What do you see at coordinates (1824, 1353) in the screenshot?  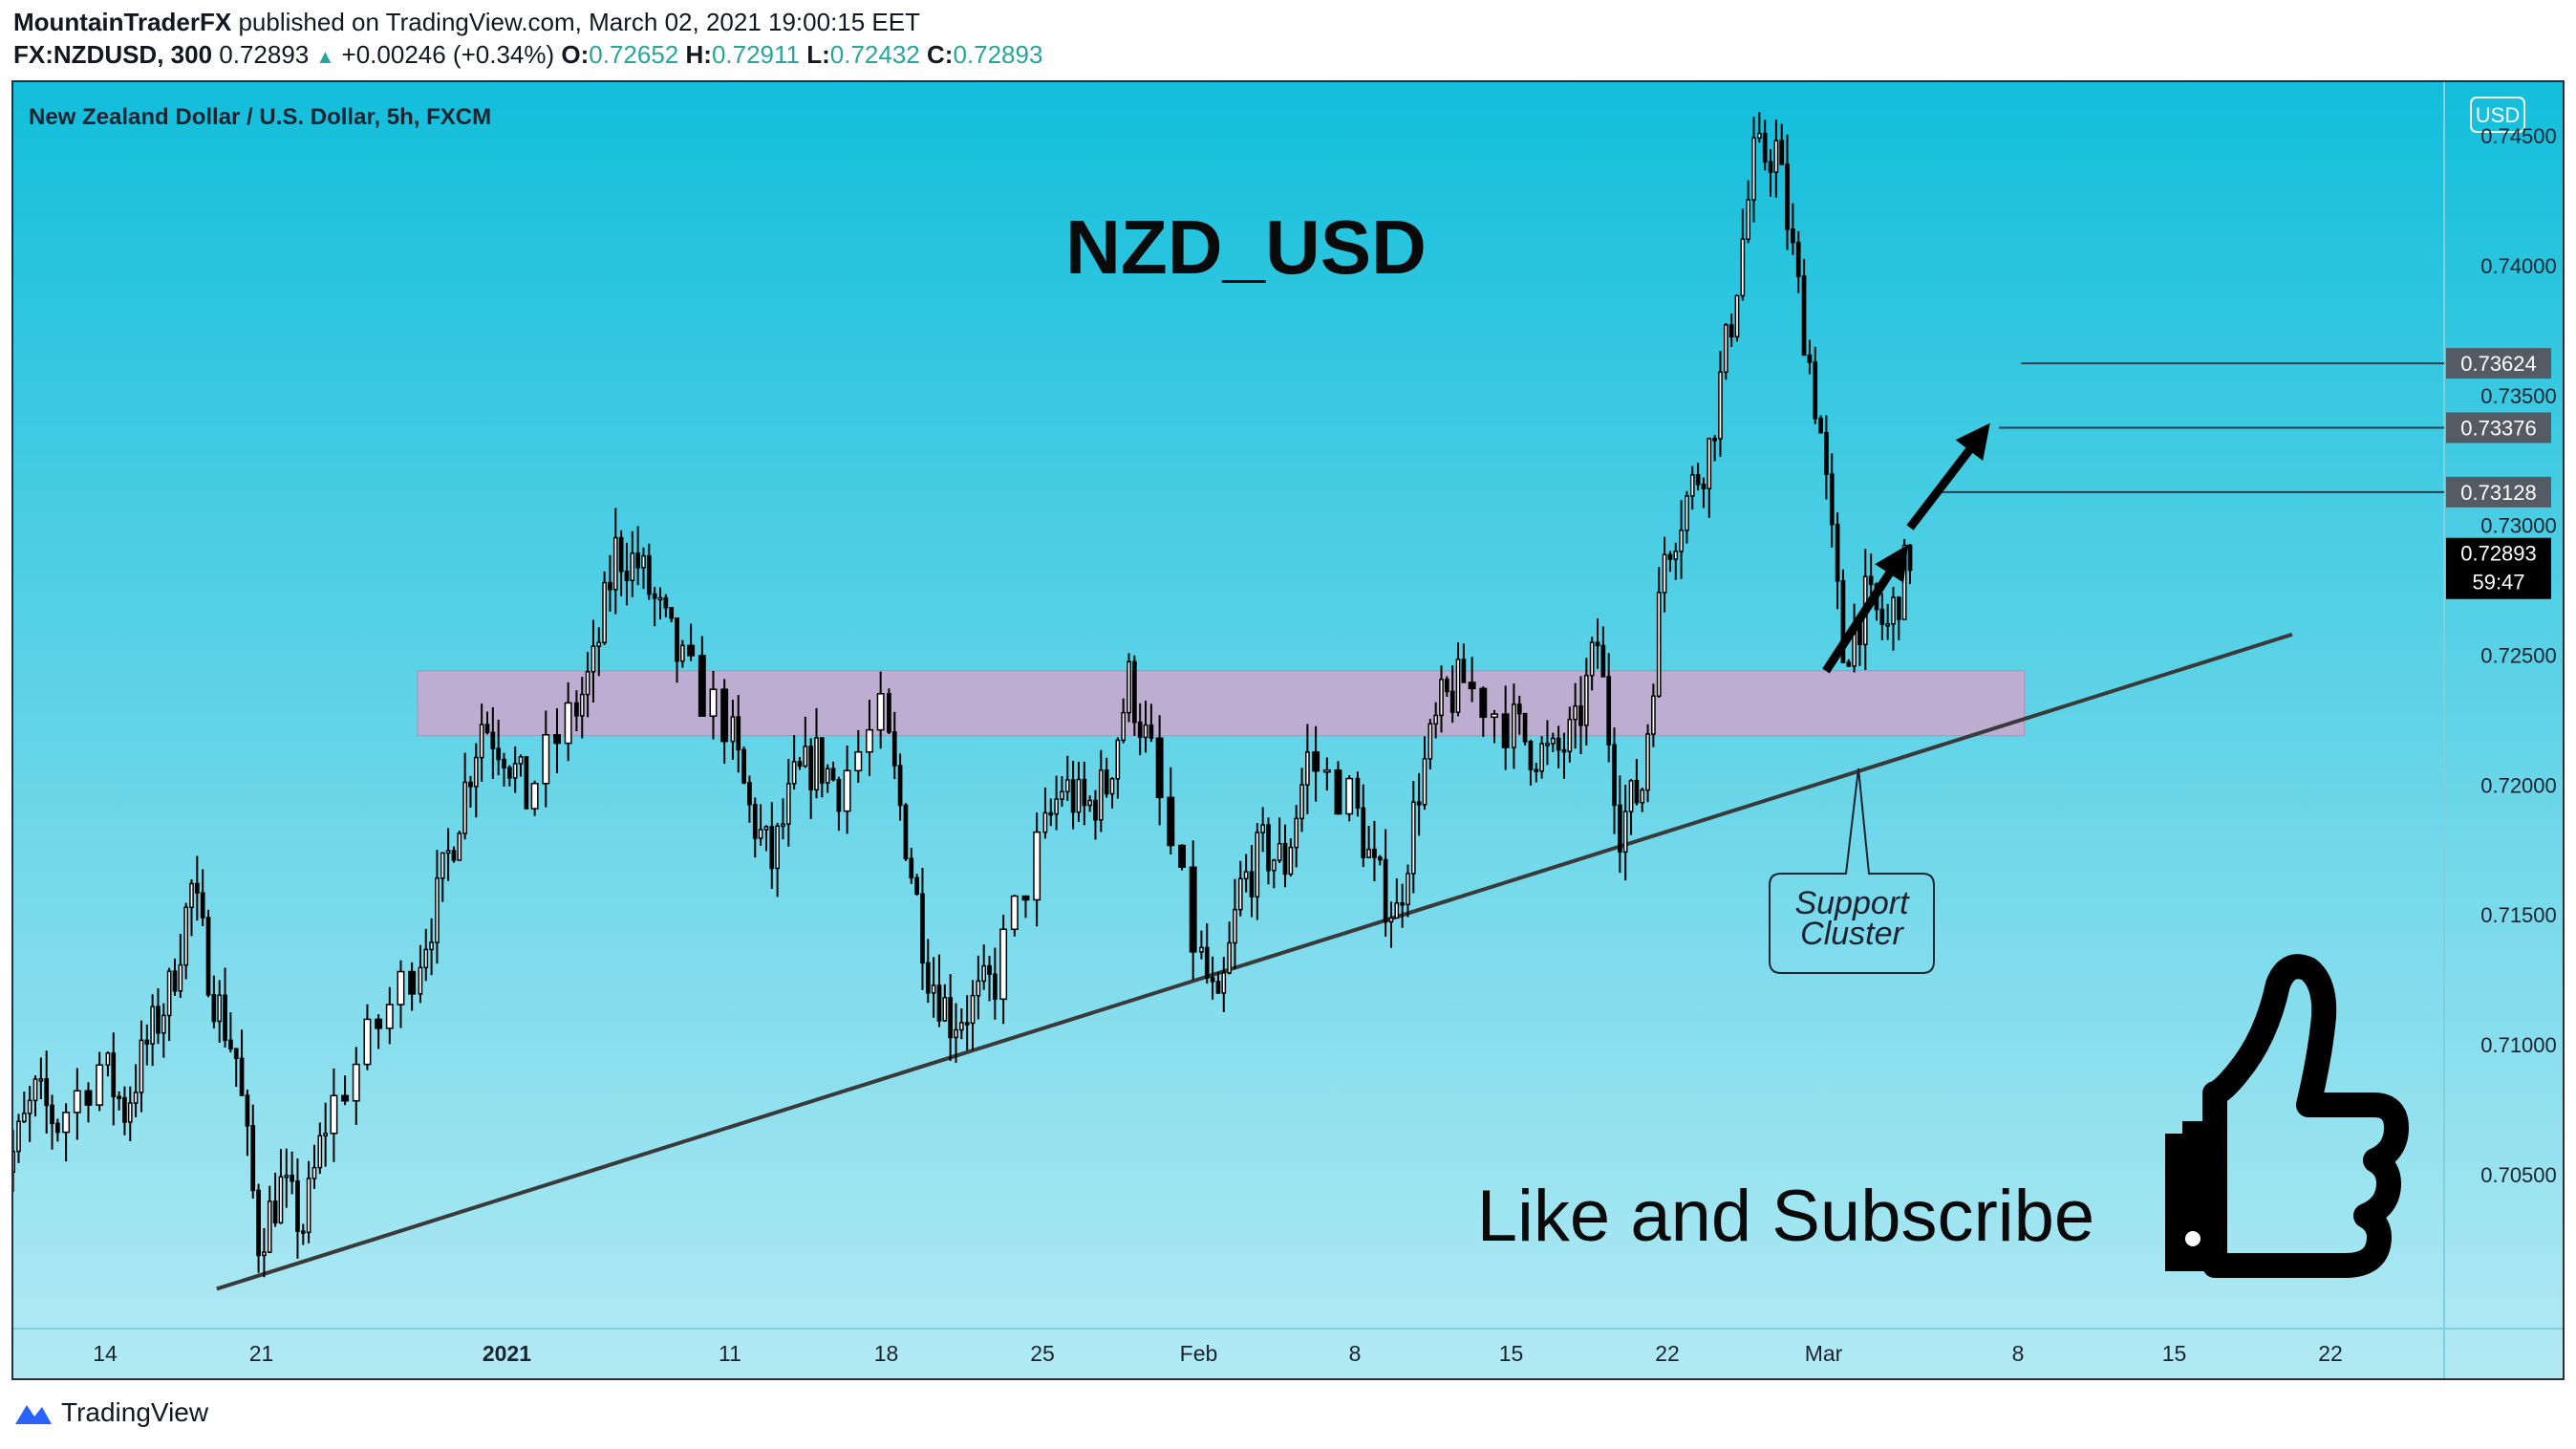 I see `time-tick-label: Mar` at bounding box center [1824, 1353].